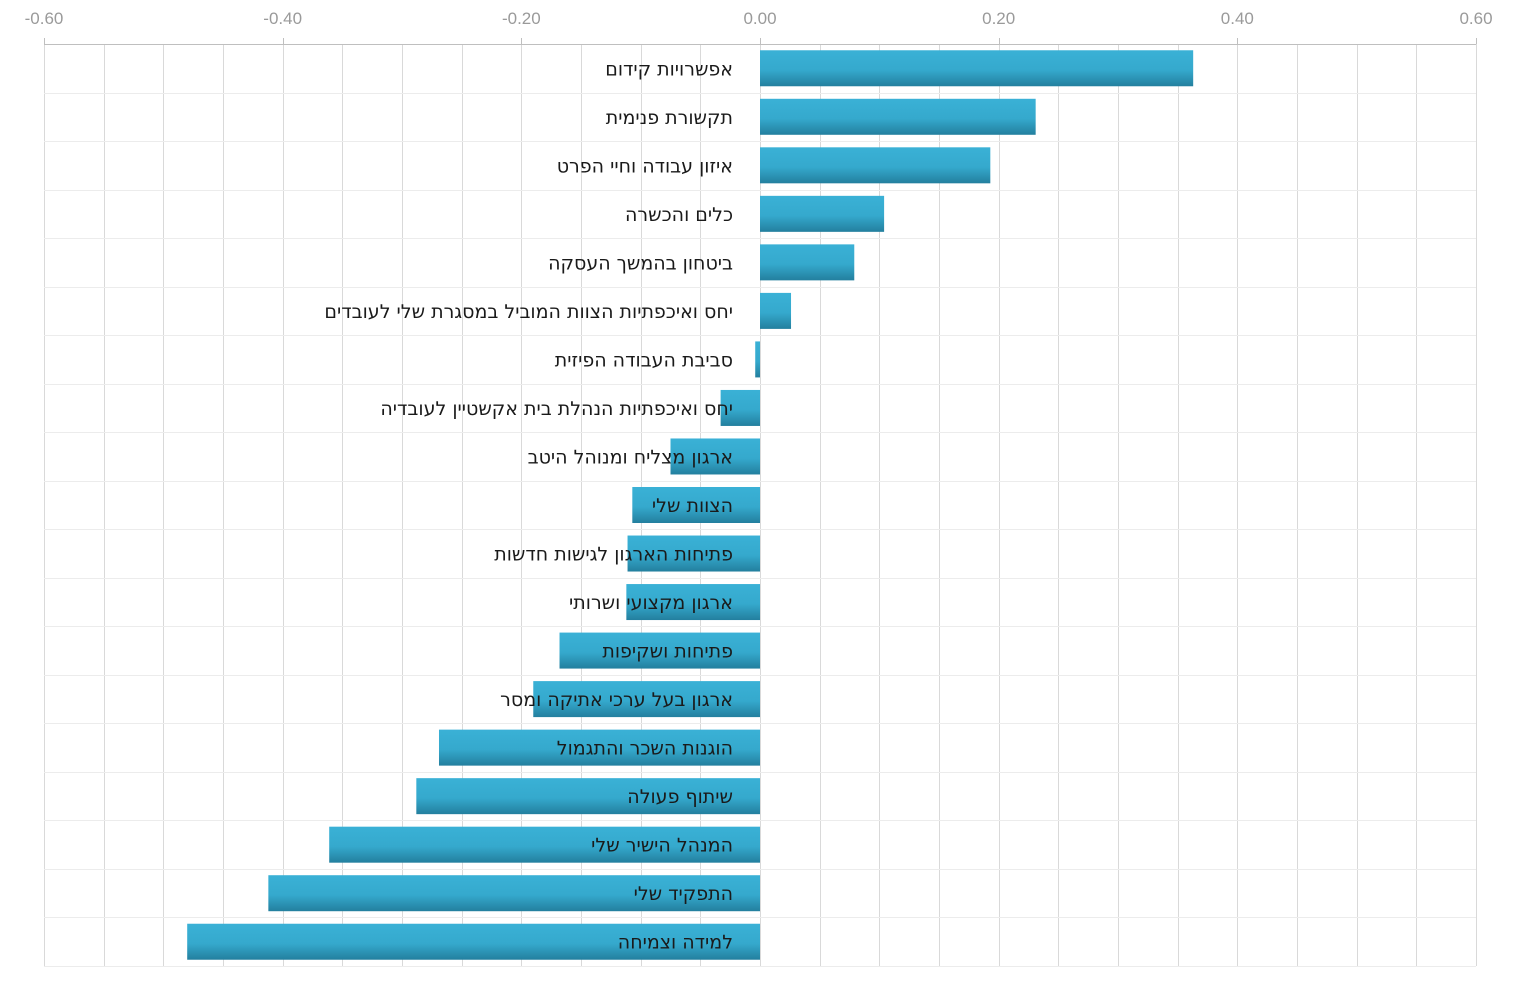 Image resolution: width=1516 pixels, height=991 pixels. I want to click on x-axis: -0.60 -0.40 -0.20 0.00 0.20 0.40 0.60, so click(759, 27).